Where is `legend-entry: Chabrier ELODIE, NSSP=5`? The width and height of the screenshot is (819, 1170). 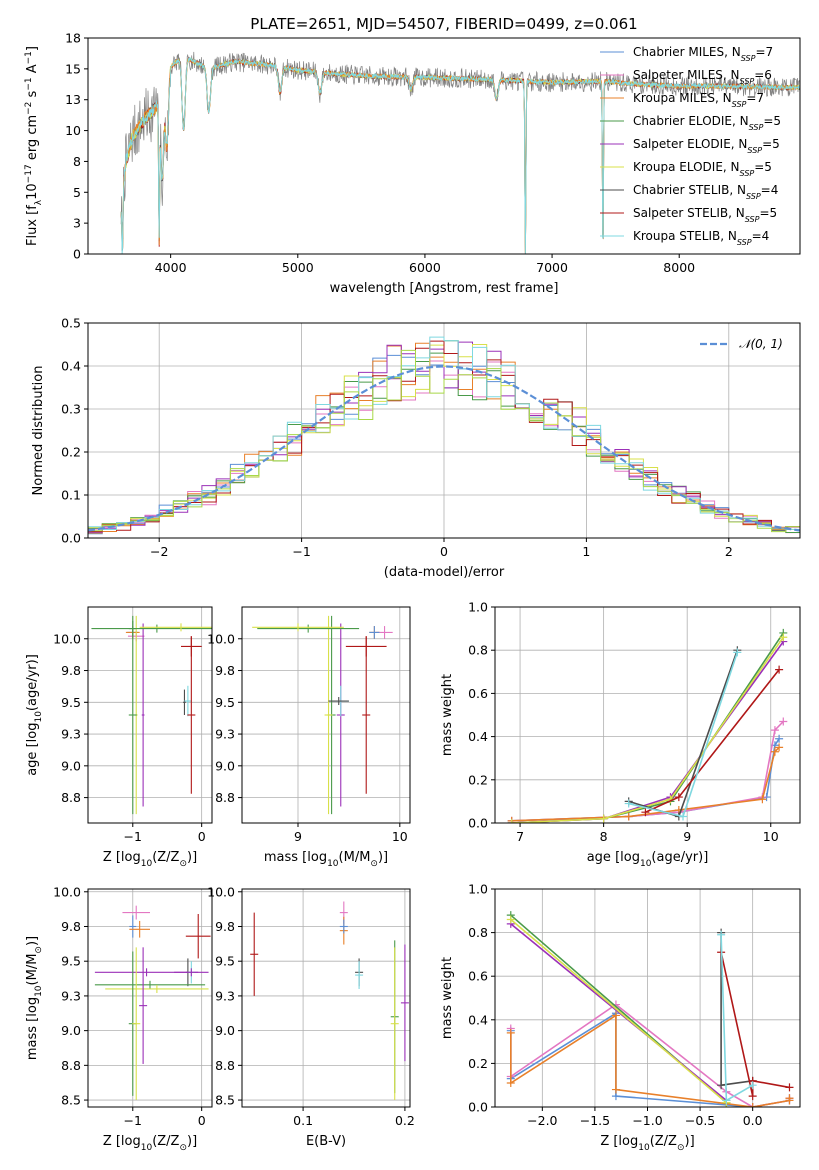
legend-entry: Chabrier ELODIE, NSSP=5 is located at coordinates (707, 123).